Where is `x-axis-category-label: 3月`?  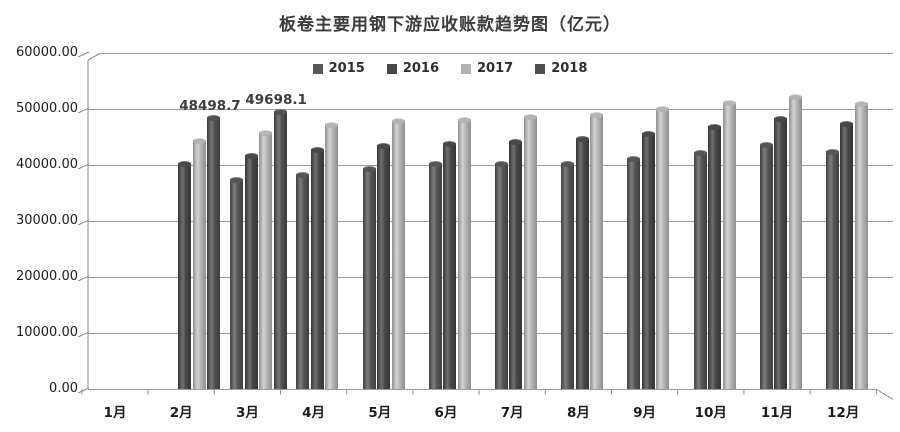
x-axis-category-label: 3月 is located at coordinates (247, 413).